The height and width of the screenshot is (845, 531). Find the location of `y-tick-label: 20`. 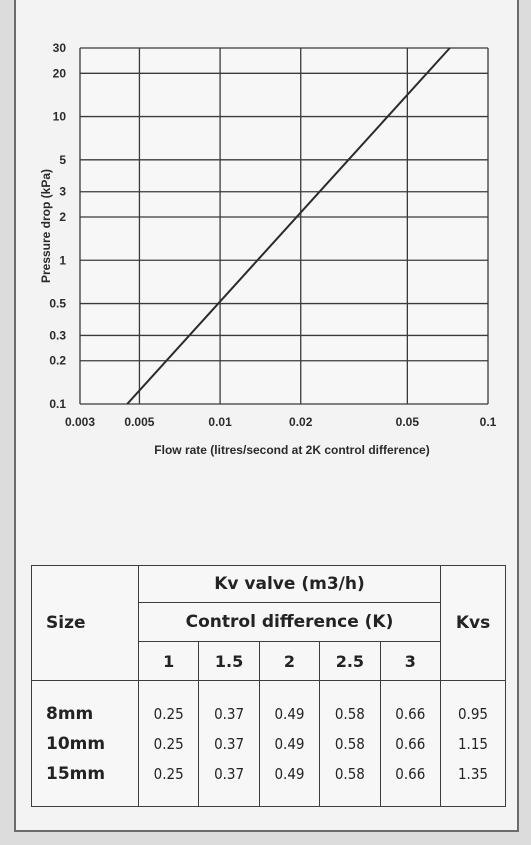

y-tick-label: 20 is located at coordinates (60, 73).